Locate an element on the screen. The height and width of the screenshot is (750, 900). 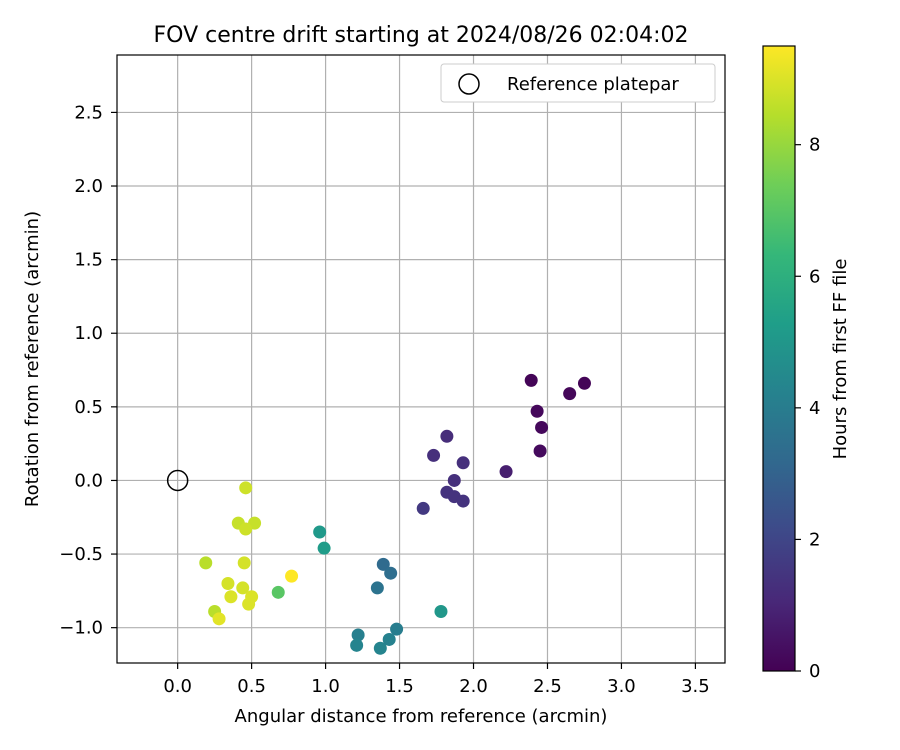
y-tick-label: 2.0 is located at coordinates (88, 186).